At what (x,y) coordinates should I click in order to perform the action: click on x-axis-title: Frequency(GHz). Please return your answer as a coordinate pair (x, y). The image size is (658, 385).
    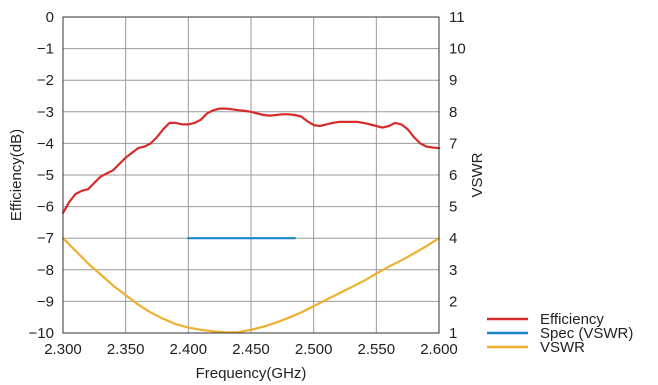
    Looking at the image, I should click on (251, 373).